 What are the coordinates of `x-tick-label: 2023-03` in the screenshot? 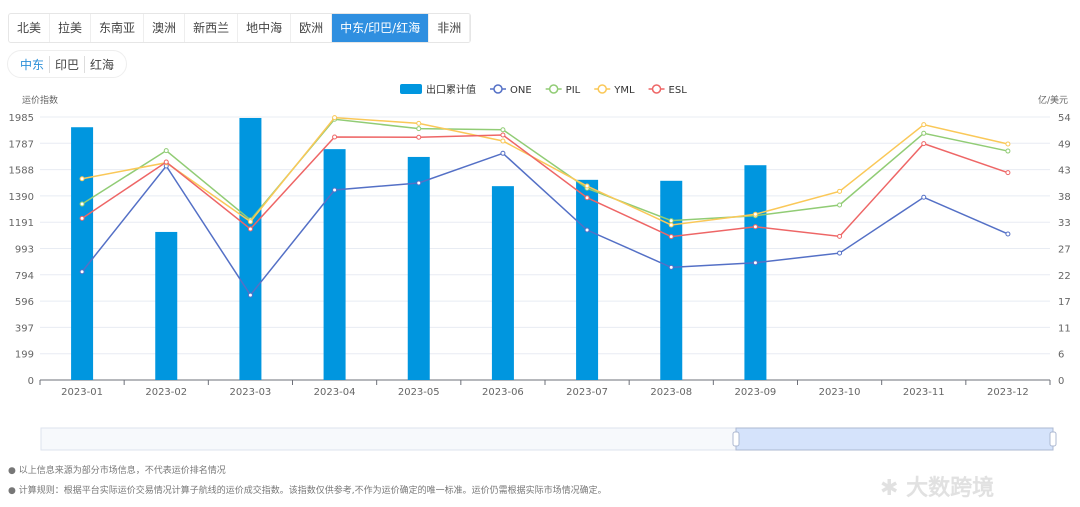 It's located at (251, 392).